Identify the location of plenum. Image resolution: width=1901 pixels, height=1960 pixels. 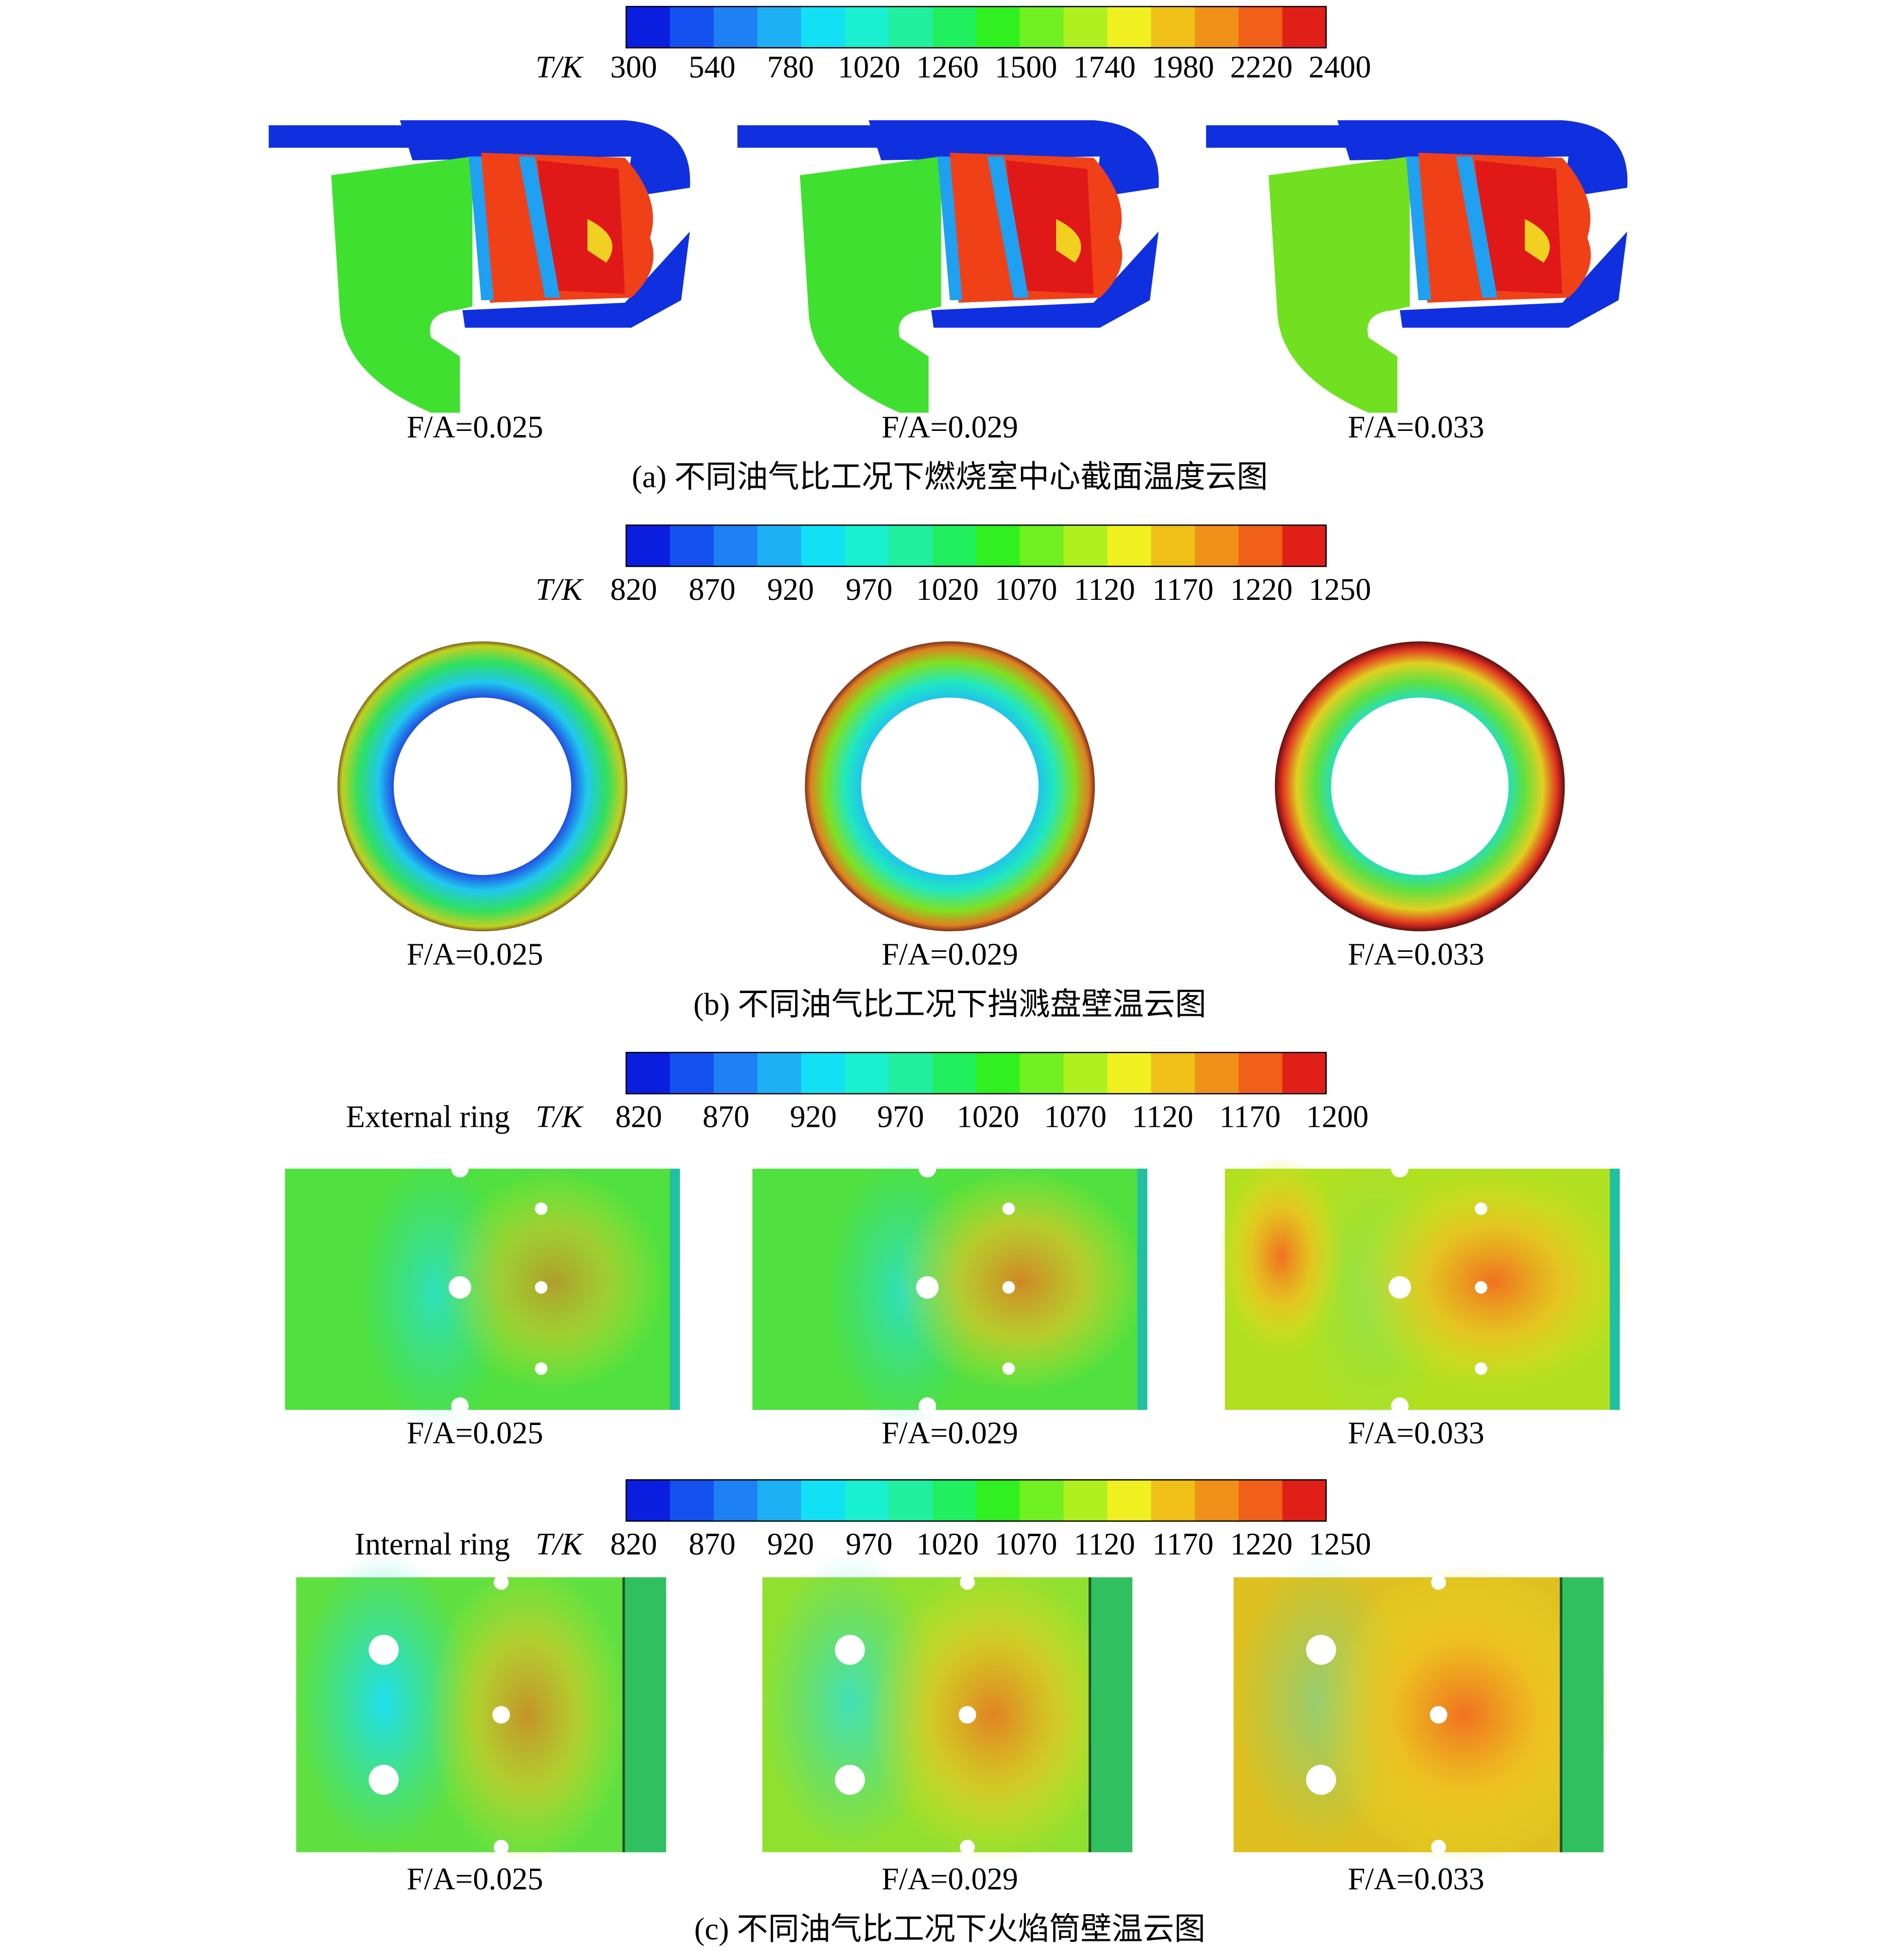
(1339, 284).